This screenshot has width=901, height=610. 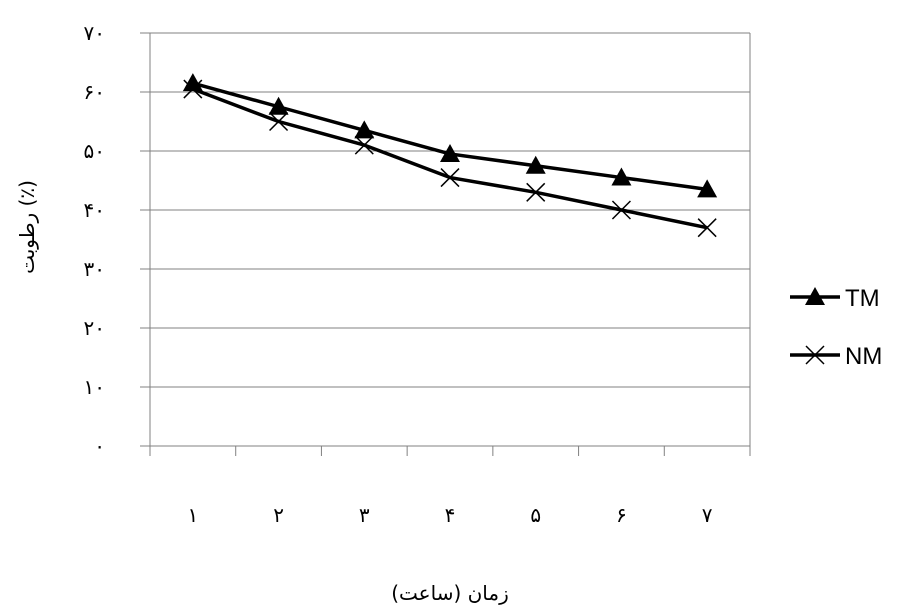 I want to click on x-axis-title: زمان (ساعت), so click(x=450, y=593).